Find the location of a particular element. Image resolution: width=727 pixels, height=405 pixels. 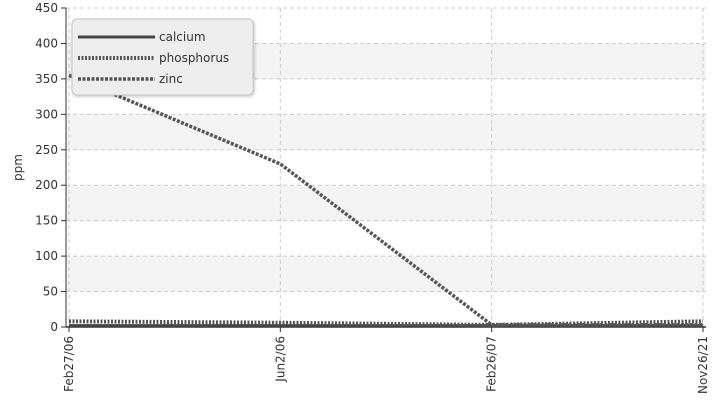

y-tick-label: 50 is located at coordinates (50, 292).